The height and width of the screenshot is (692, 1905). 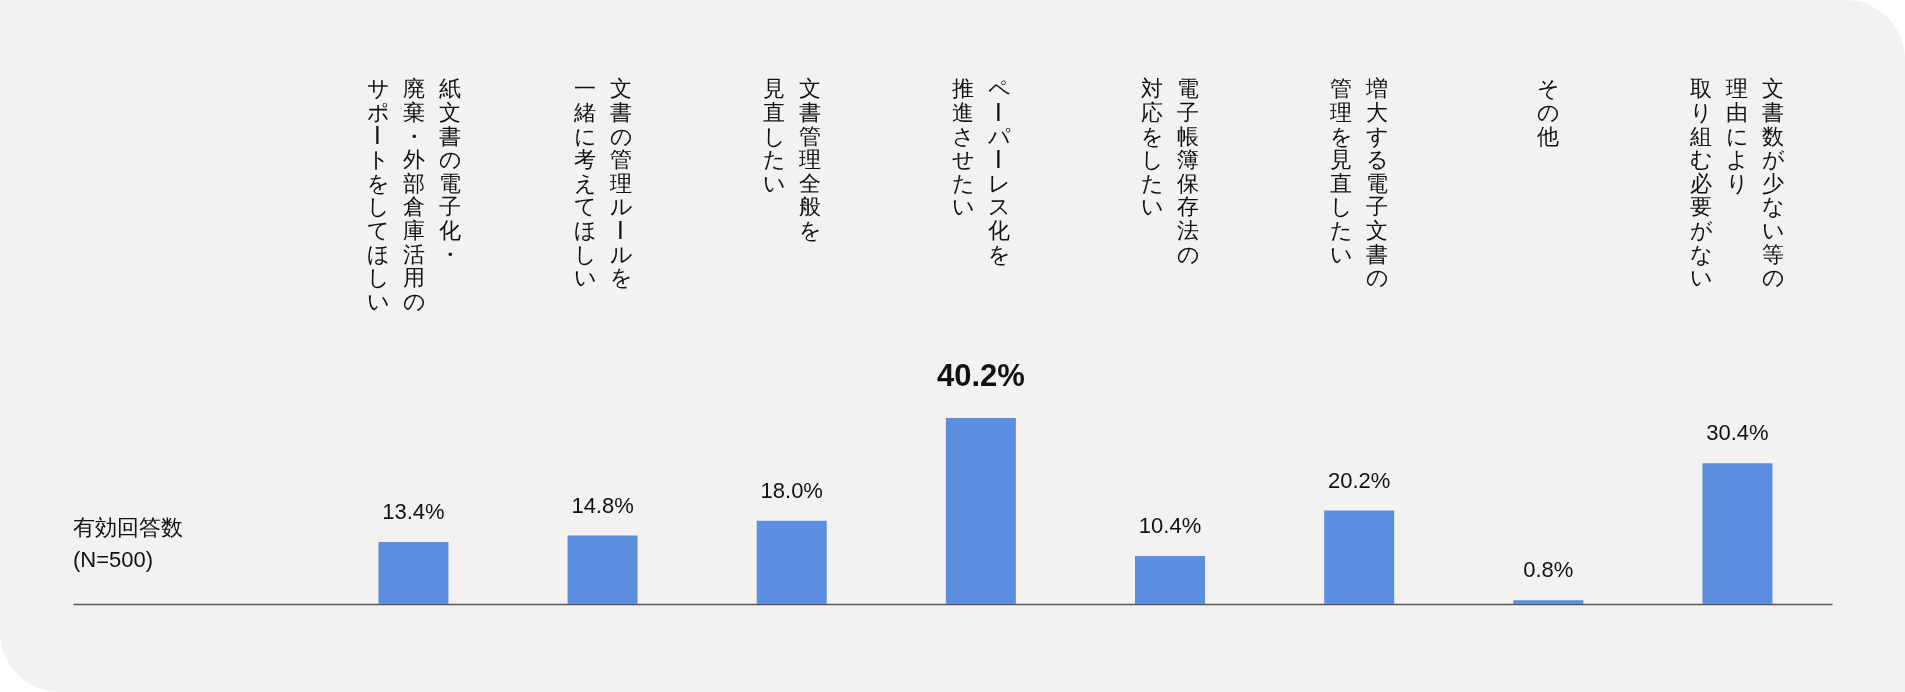 What do you see at coordinates (1360, 183) in the screenshot?
I see `x-tick-label: 増大する電子文書の管理を見直したい` at bounding box center [1360, 183].